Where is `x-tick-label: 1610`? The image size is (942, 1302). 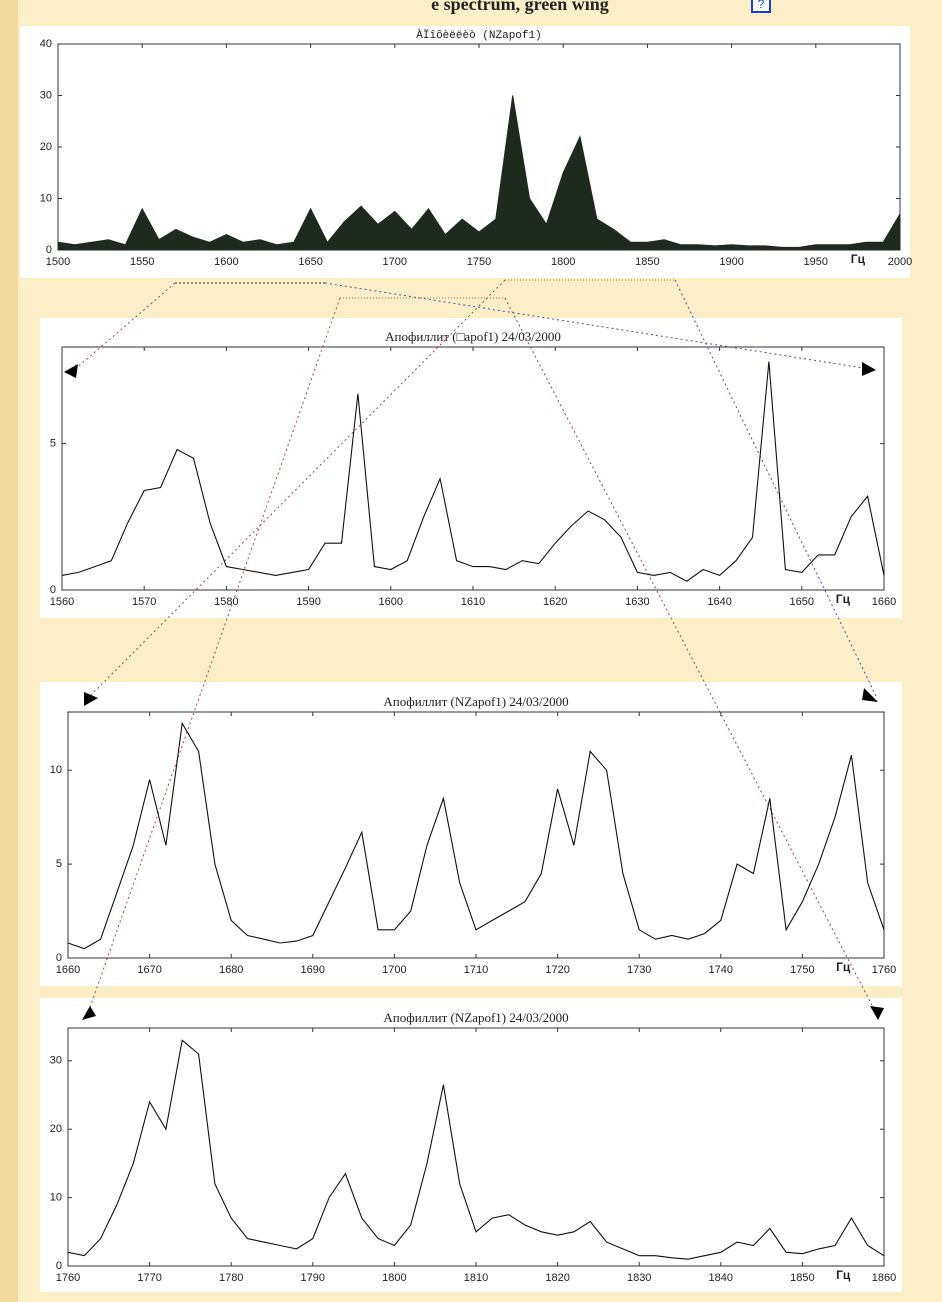
x-tick-label: 1610 is located at coordinates (473, 602).